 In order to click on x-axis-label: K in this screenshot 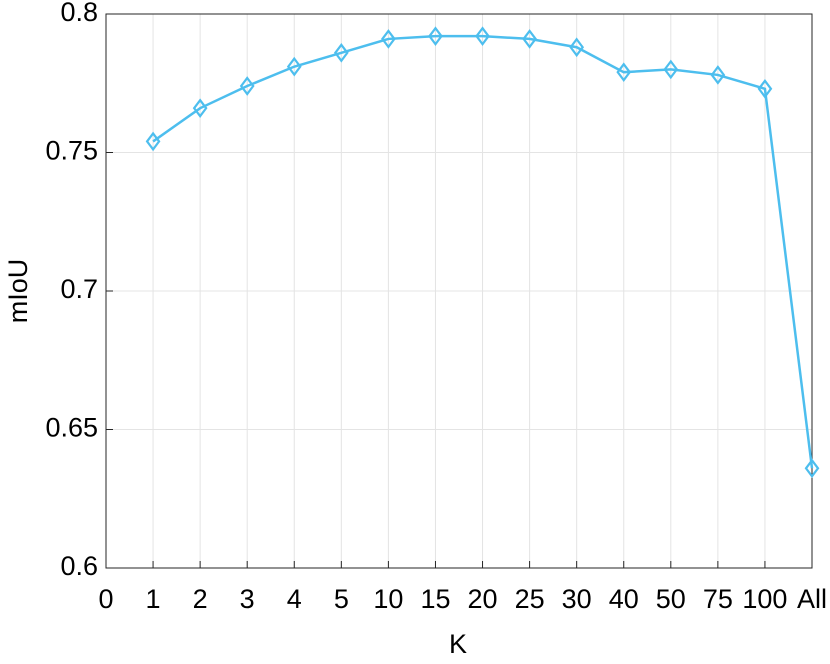, I will do `click(458, 644)`.